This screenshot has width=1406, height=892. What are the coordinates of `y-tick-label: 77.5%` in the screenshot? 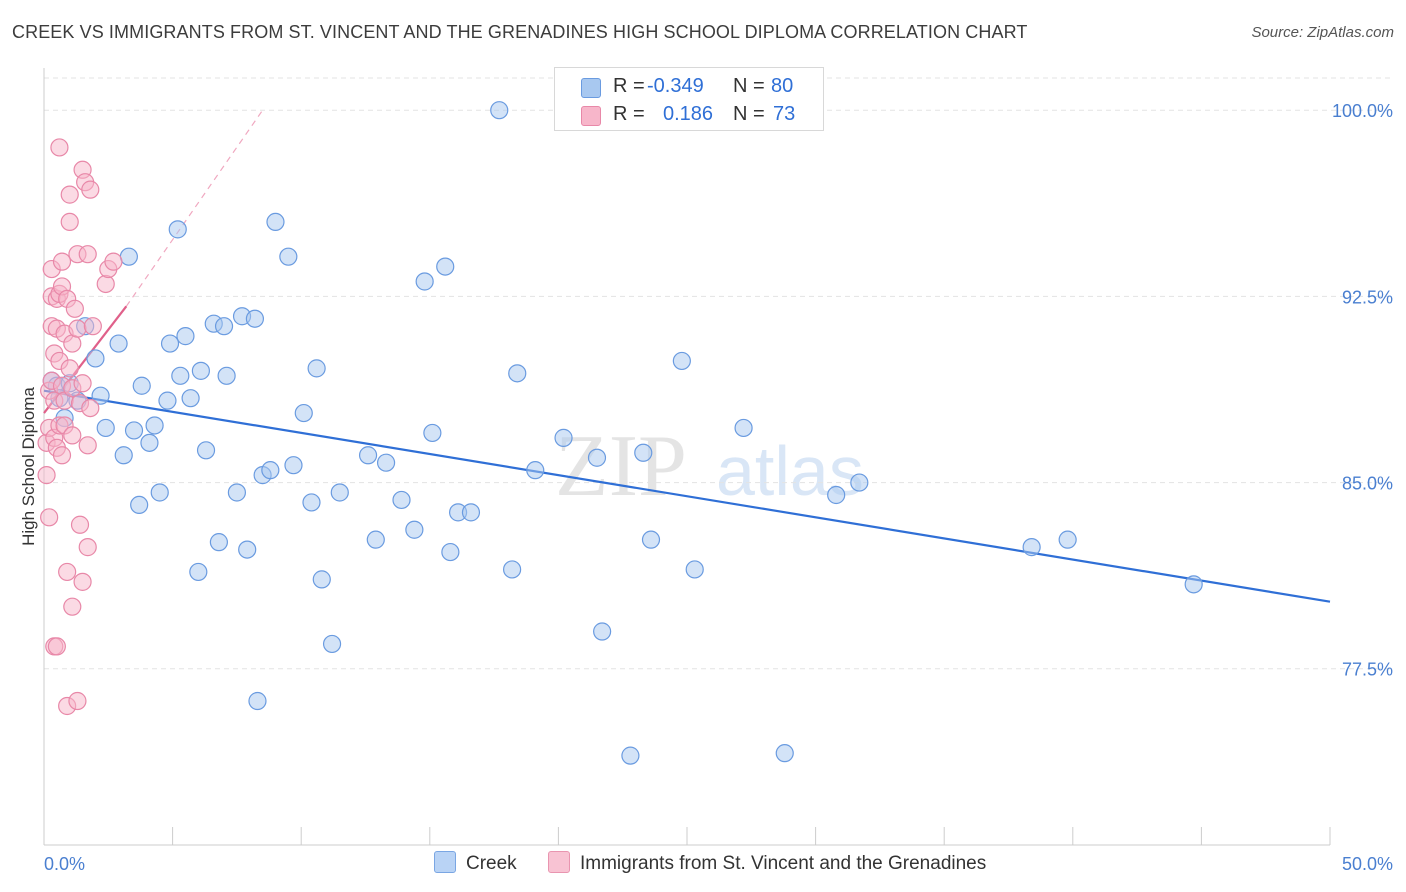 It's located at (1367, 670).